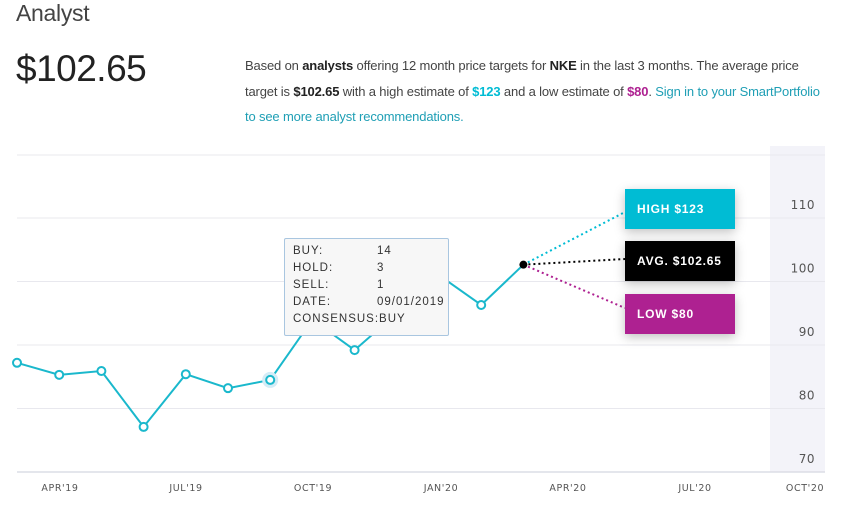  I want to click on y-tick-label: 70, so click(807, 459).